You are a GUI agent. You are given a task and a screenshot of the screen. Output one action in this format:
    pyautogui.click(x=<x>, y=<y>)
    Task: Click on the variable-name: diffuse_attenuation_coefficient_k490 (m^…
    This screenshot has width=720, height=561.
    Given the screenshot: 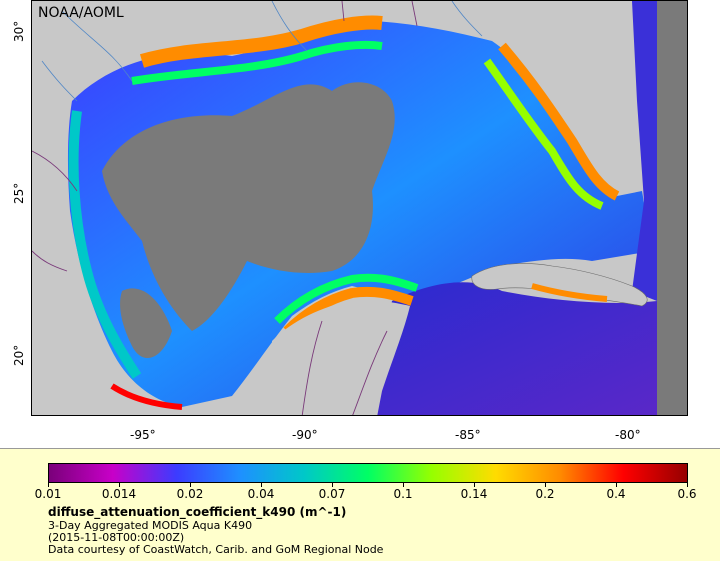 What is the action you would take?
    pyautogui.click(x=197, y=512)
    